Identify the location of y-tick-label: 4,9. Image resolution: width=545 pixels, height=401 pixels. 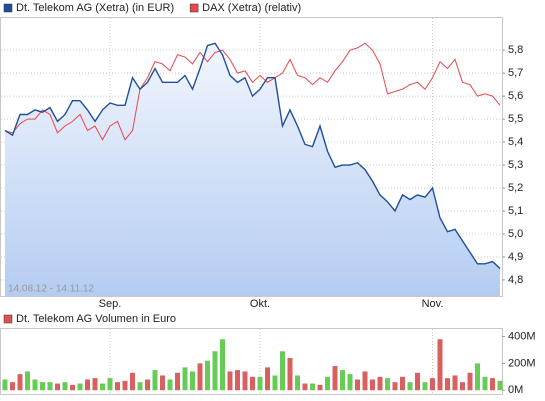
(515, 257).